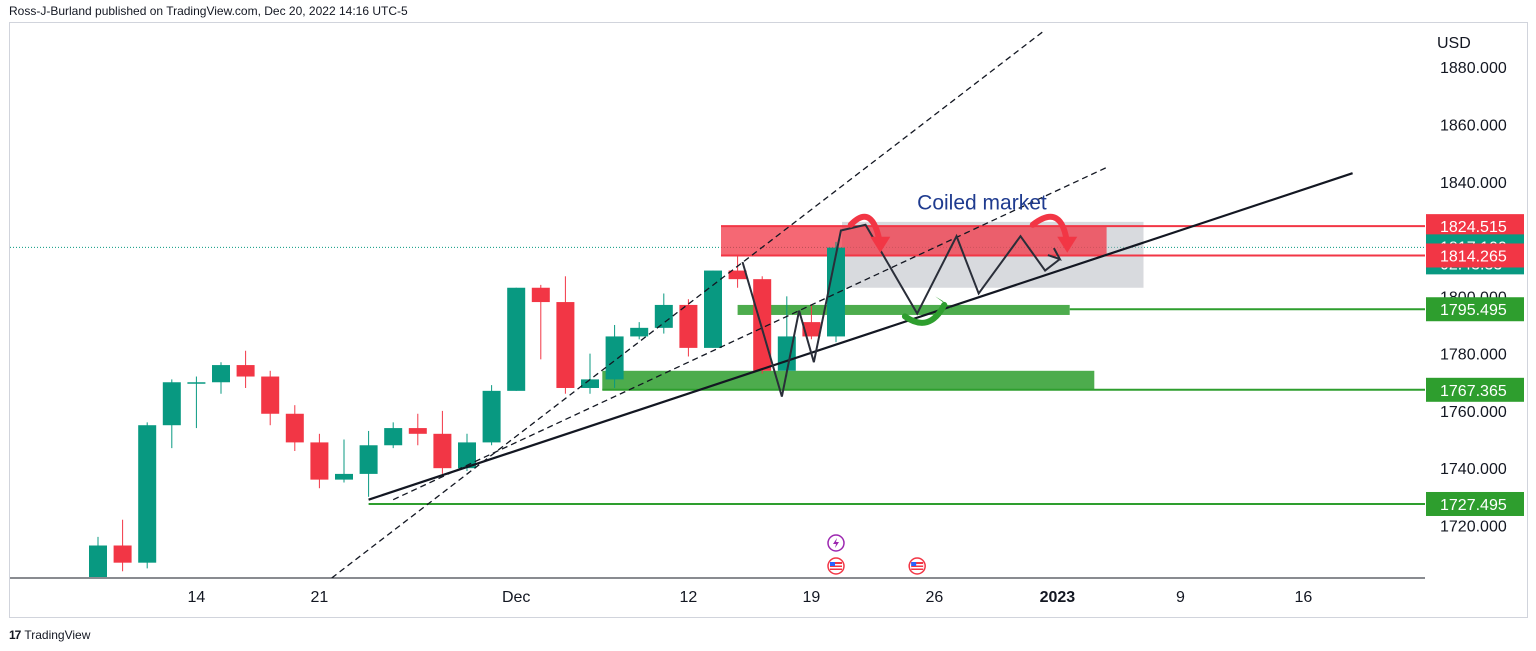  What do you see at coordinates (1473, 126) in the screenshot?
I see `y-tick-label: 1860.000` at bounding box center [1473, 126].